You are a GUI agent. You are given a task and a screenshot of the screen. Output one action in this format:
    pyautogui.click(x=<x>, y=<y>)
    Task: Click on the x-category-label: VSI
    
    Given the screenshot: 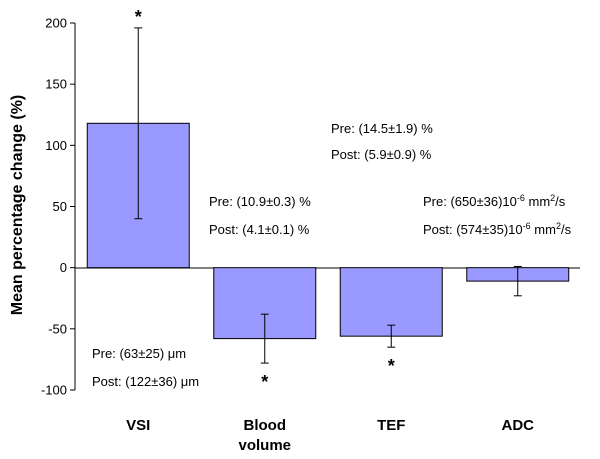 What is the action you would take?
    pyautogui.click(x=138, y=425)
    